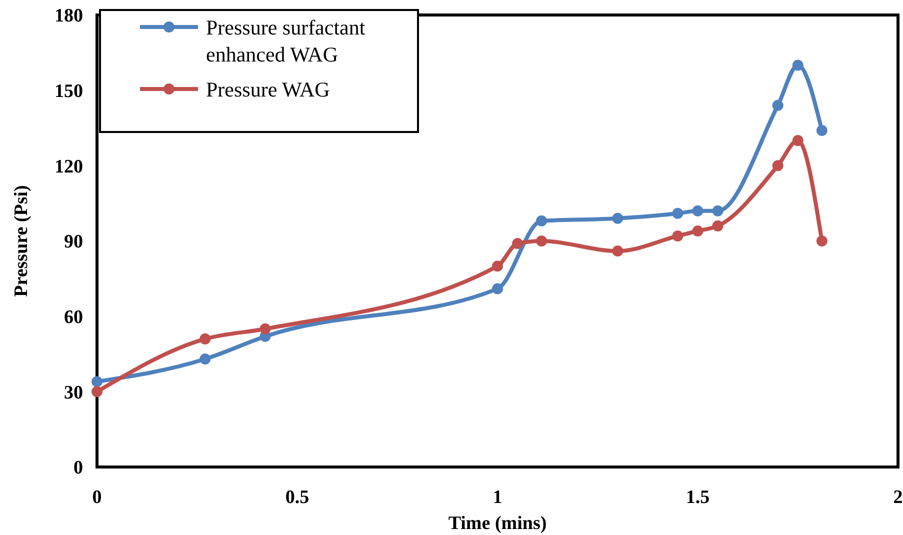 Image resolution: width=903 pixels, height=535 pixels. What do you see at coordinates (286, 41) in the screenshot?
I see `legend-label: Pressure surfactant enhanced WAG` at bounding box center [286, 41].